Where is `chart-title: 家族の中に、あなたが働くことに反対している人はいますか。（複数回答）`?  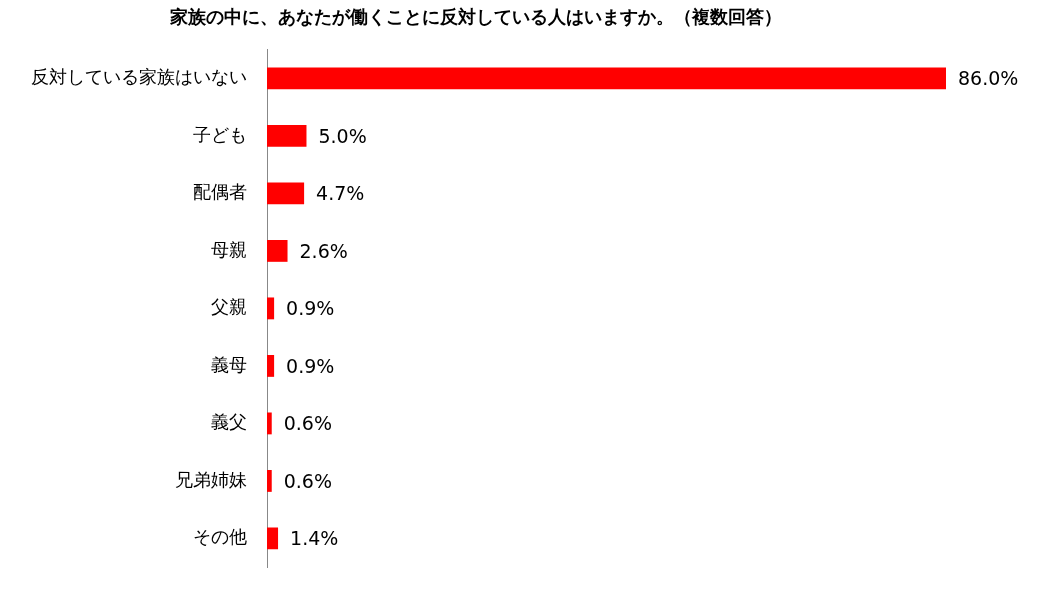
chart-title: 家族の中に、あなたが働くことに反対している人はいますか。（複数回答） is located at coordinates (475, 17).